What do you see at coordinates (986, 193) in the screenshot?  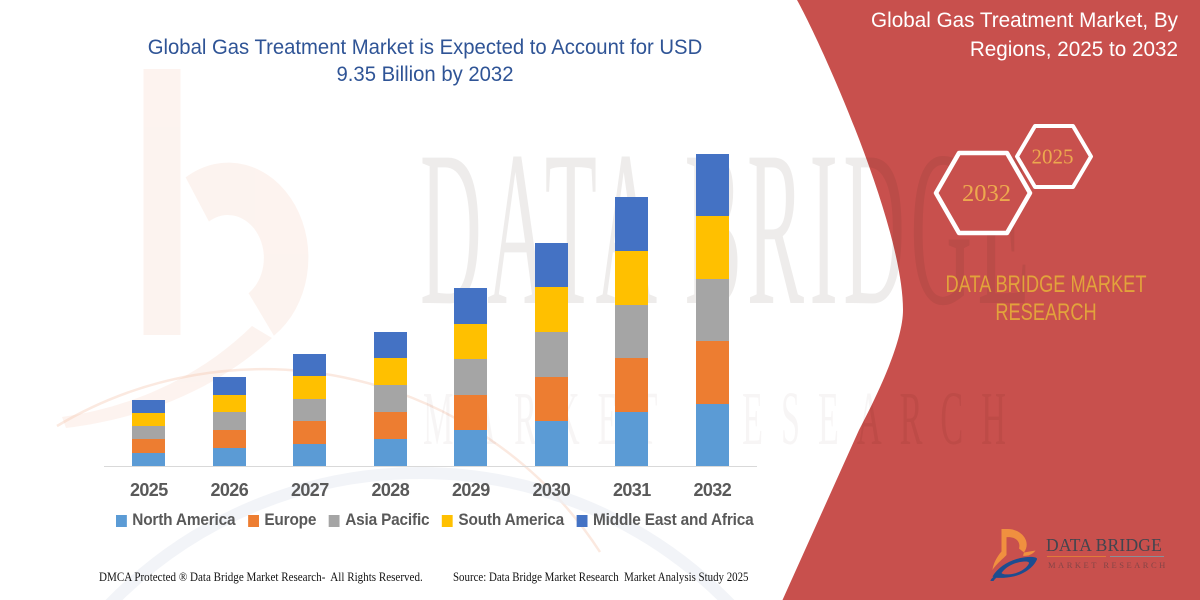 I see `svg-text: 2032` at bounding box center [986, 193].